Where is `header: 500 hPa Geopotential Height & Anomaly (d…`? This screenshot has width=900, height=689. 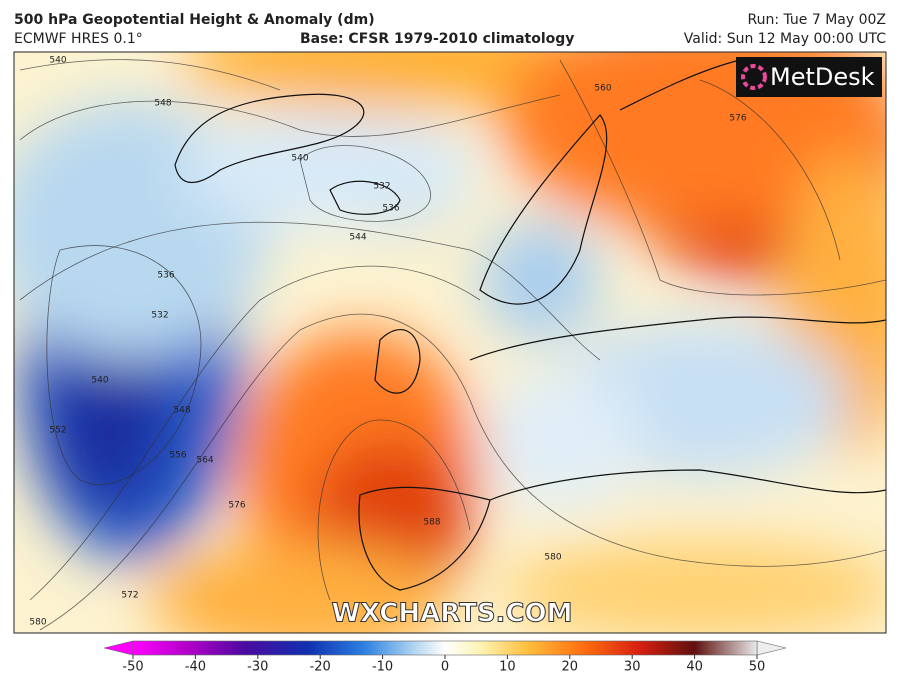
header: 500 hPa Geopotential Height & Anomaly (d… is located at coordinates (450, 29).